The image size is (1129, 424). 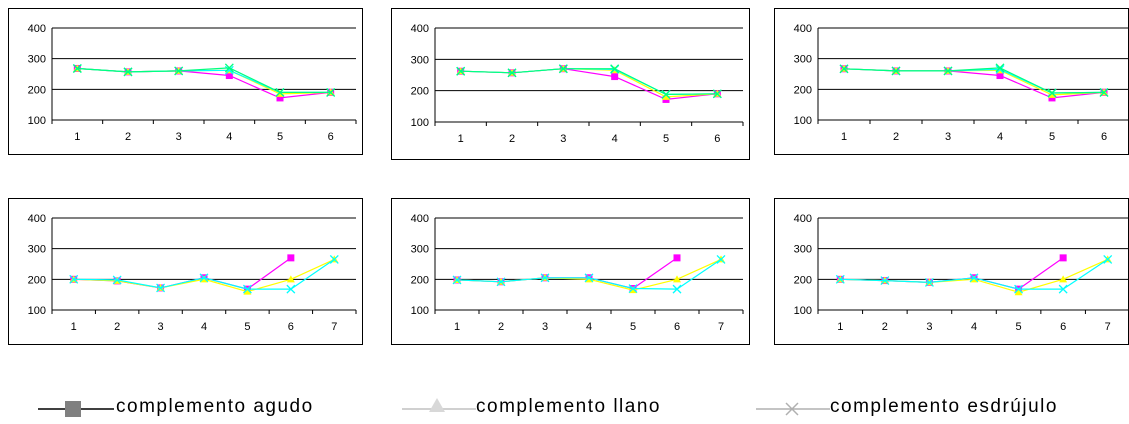 What do you see at coordinates (577, 84) in the screenshot?
I see `chart-svg-2: 100 200 300 400 1 2 3 4 5 6` at bounding box center [577, 84].